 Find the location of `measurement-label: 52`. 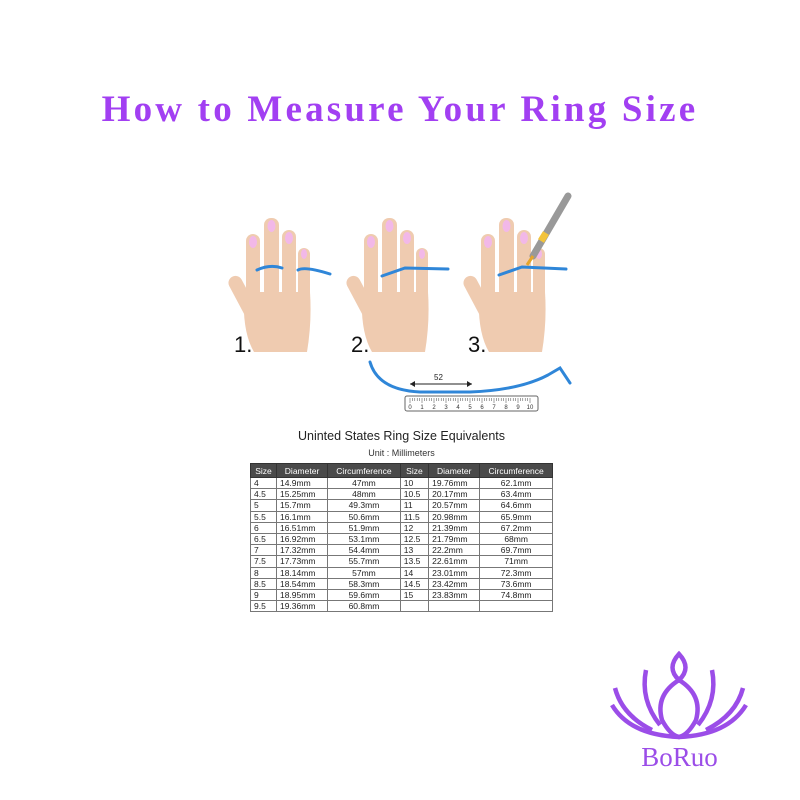

measurement-label: 52 is located at coordinates (438, 377).